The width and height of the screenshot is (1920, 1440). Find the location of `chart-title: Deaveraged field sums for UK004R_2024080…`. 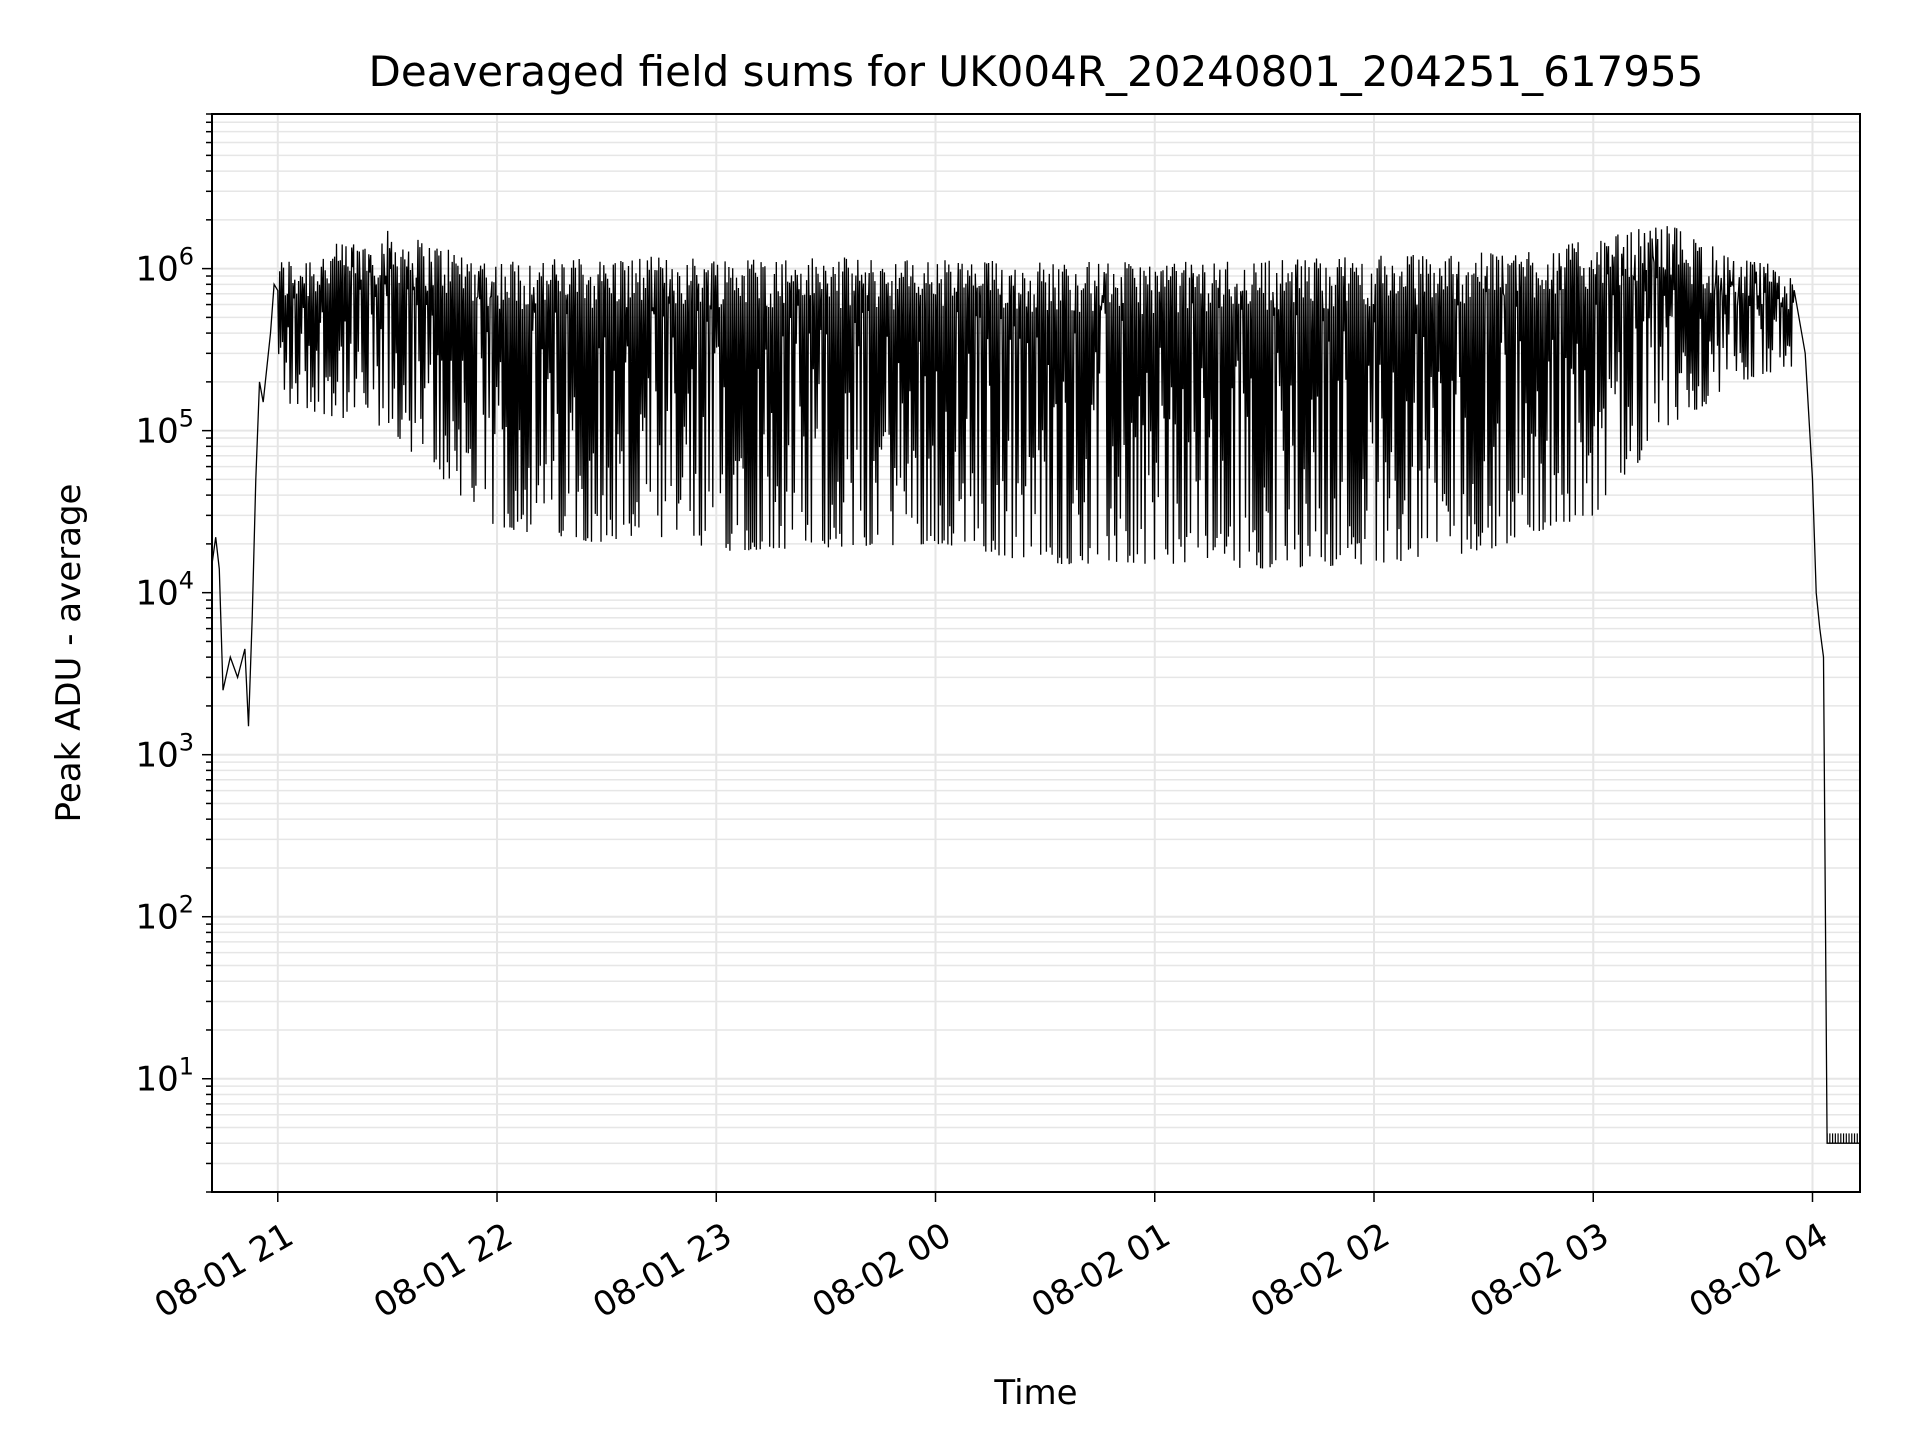

chart-title: Deaveraged field sums for UK004R_2024080… is located at coordinates (1036, 71).